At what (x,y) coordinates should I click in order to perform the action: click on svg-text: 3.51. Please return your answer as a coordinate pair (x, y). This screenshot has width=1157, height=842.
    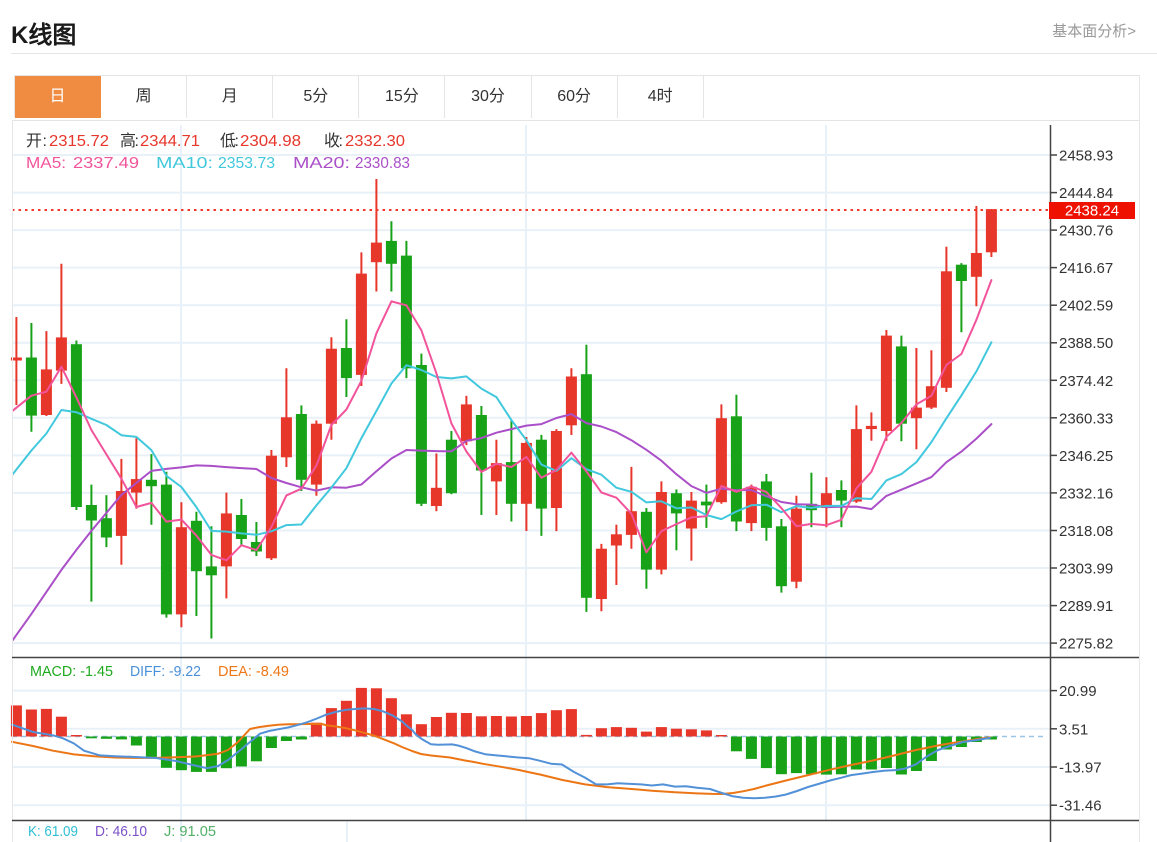
    Looking at the image, I should click on (1073, 729).